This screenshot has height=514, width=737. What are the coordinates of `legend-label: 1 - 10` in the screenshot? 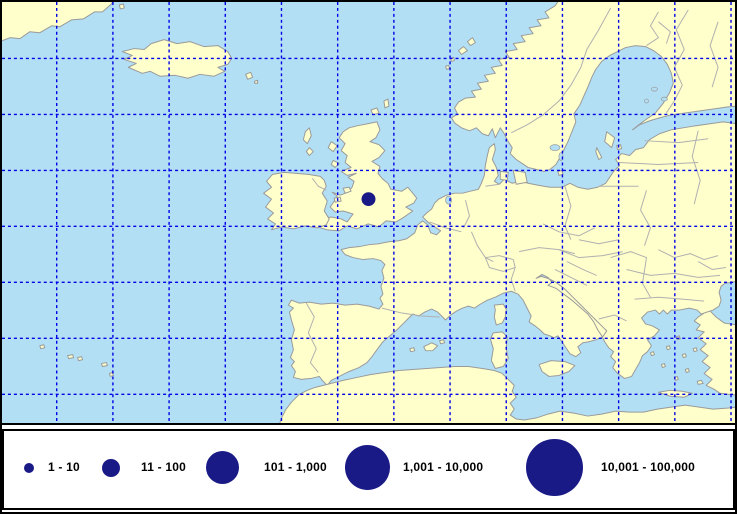 It's located at (64, 467).